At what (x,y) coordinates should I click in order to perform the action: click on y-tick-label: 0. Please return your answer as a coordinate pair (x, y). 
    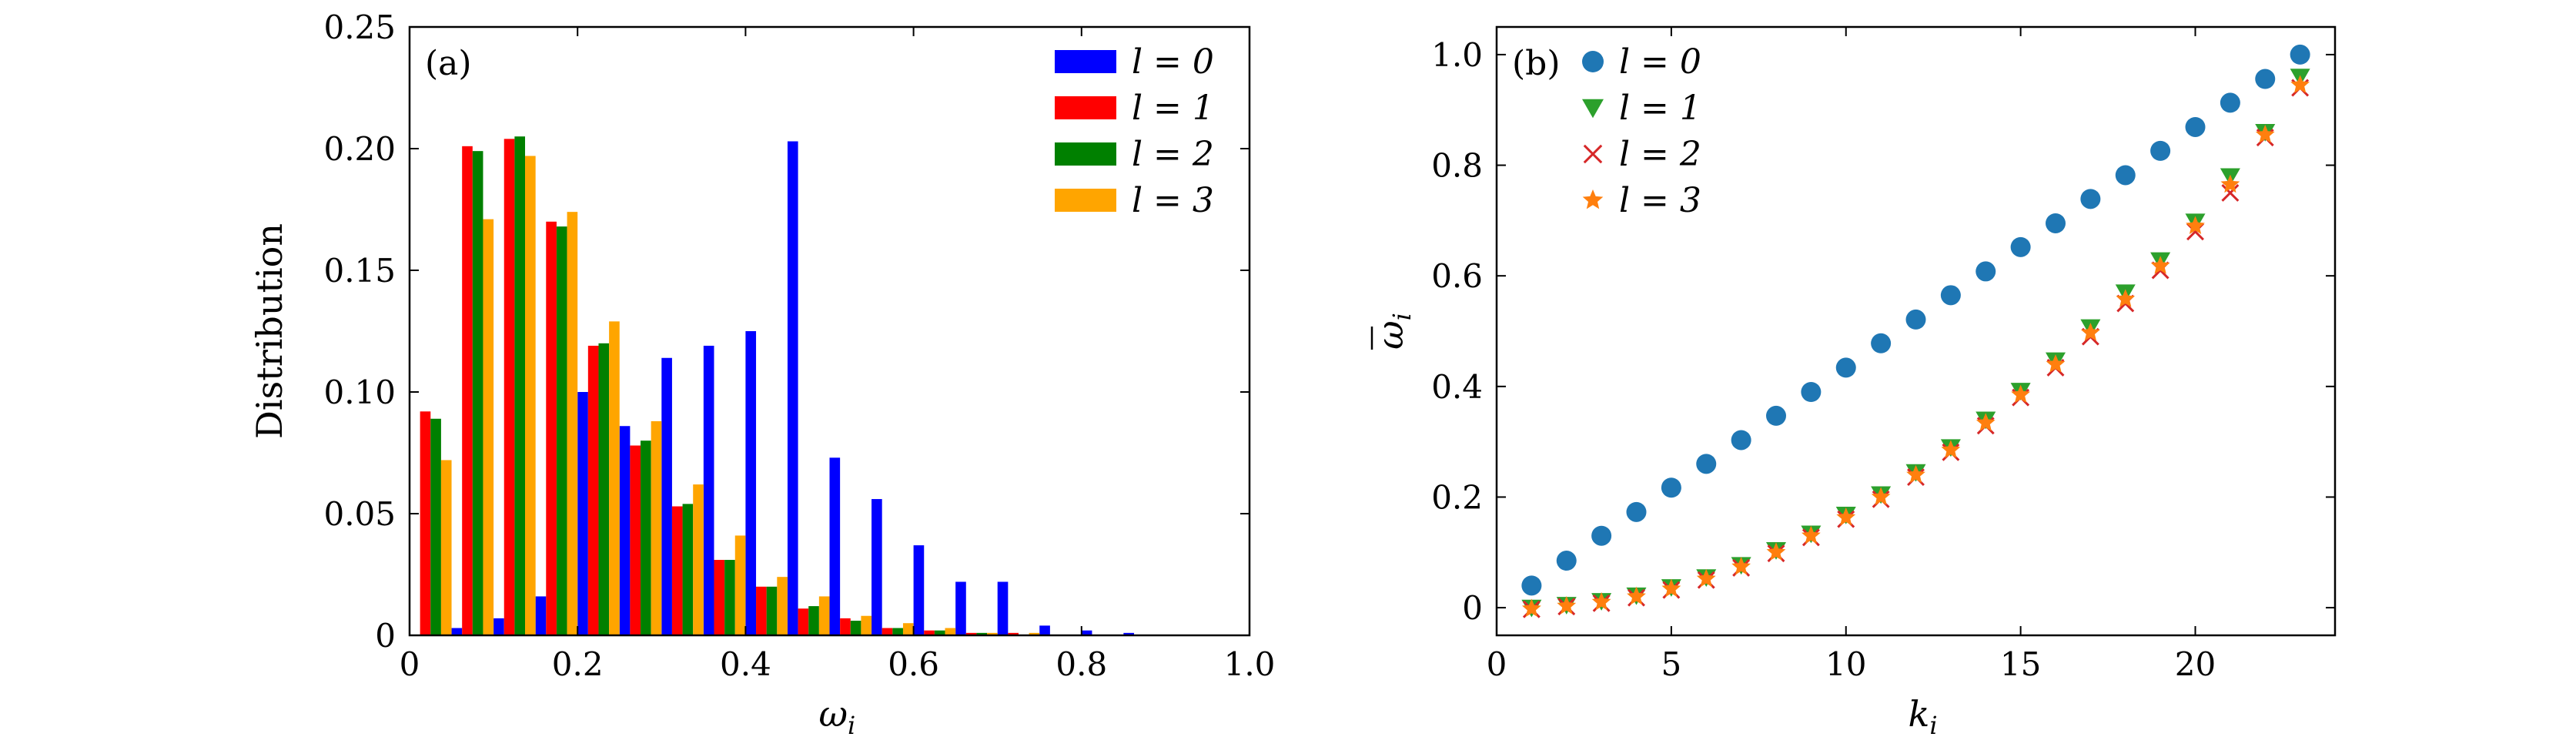
    Looking at the image, I should click on (1472, 608).